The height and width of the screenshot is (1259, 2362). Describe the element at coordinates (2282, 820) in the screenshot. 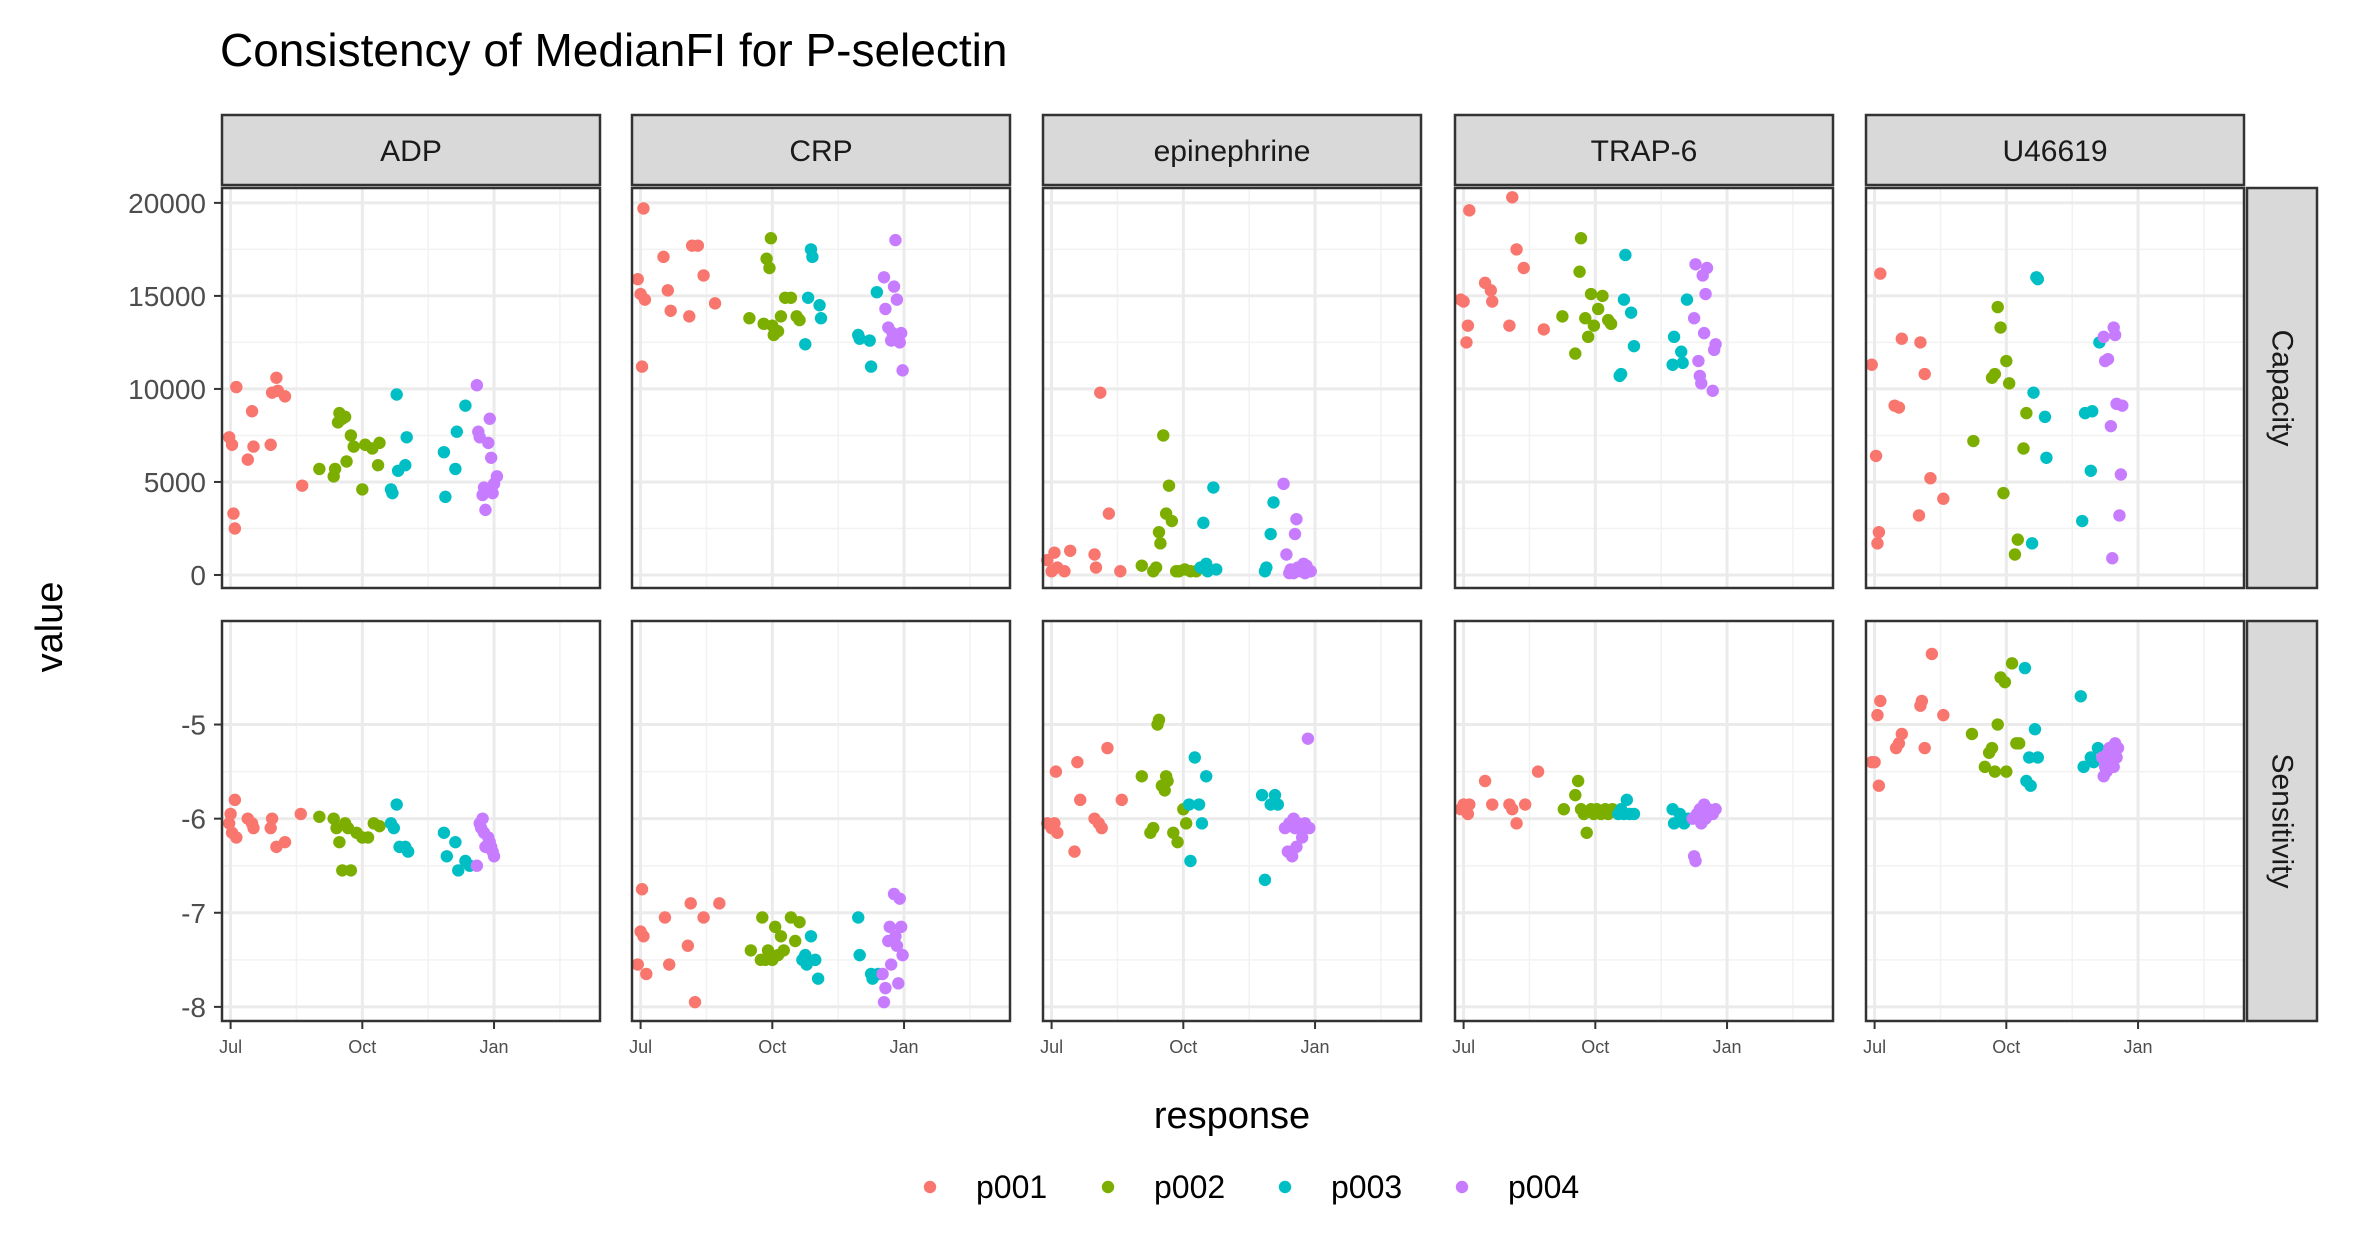

I see `facet-strip-label: Sensitivity` at that location.